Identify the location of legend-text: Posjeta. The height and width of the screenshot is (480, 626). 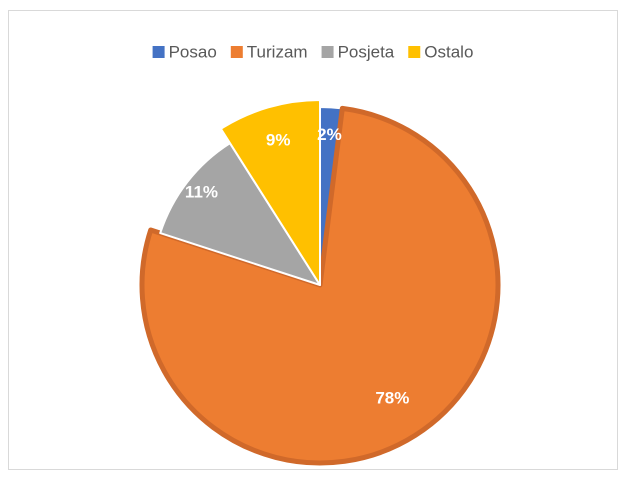
(366, 51).